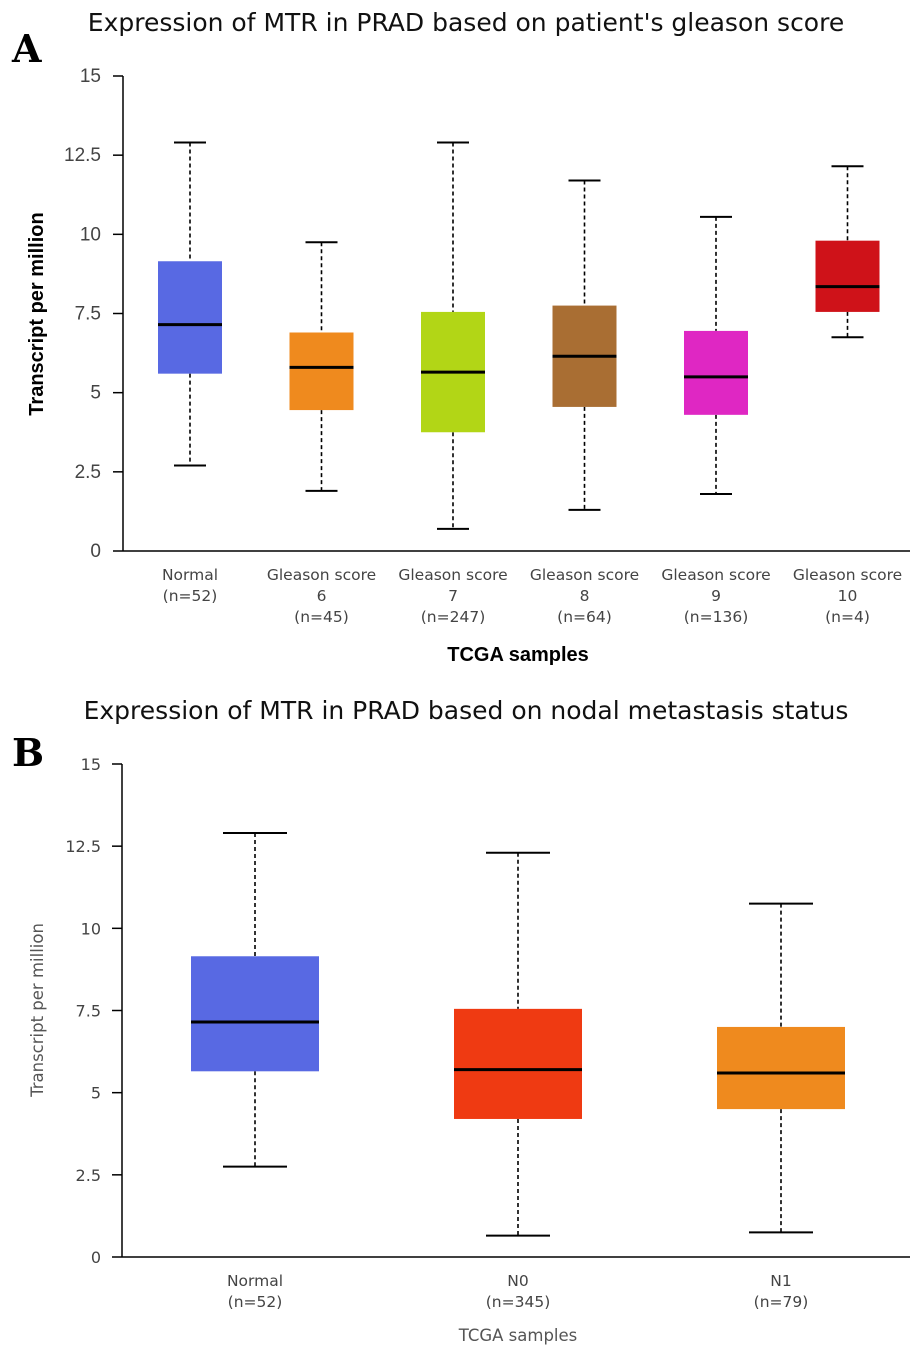 The height and width of the screenshot is (1346, 910). What do you see at coordinates (453, 596) in the screenshot?
I see `x-category-label: 7` at bounding box center [453, 596].